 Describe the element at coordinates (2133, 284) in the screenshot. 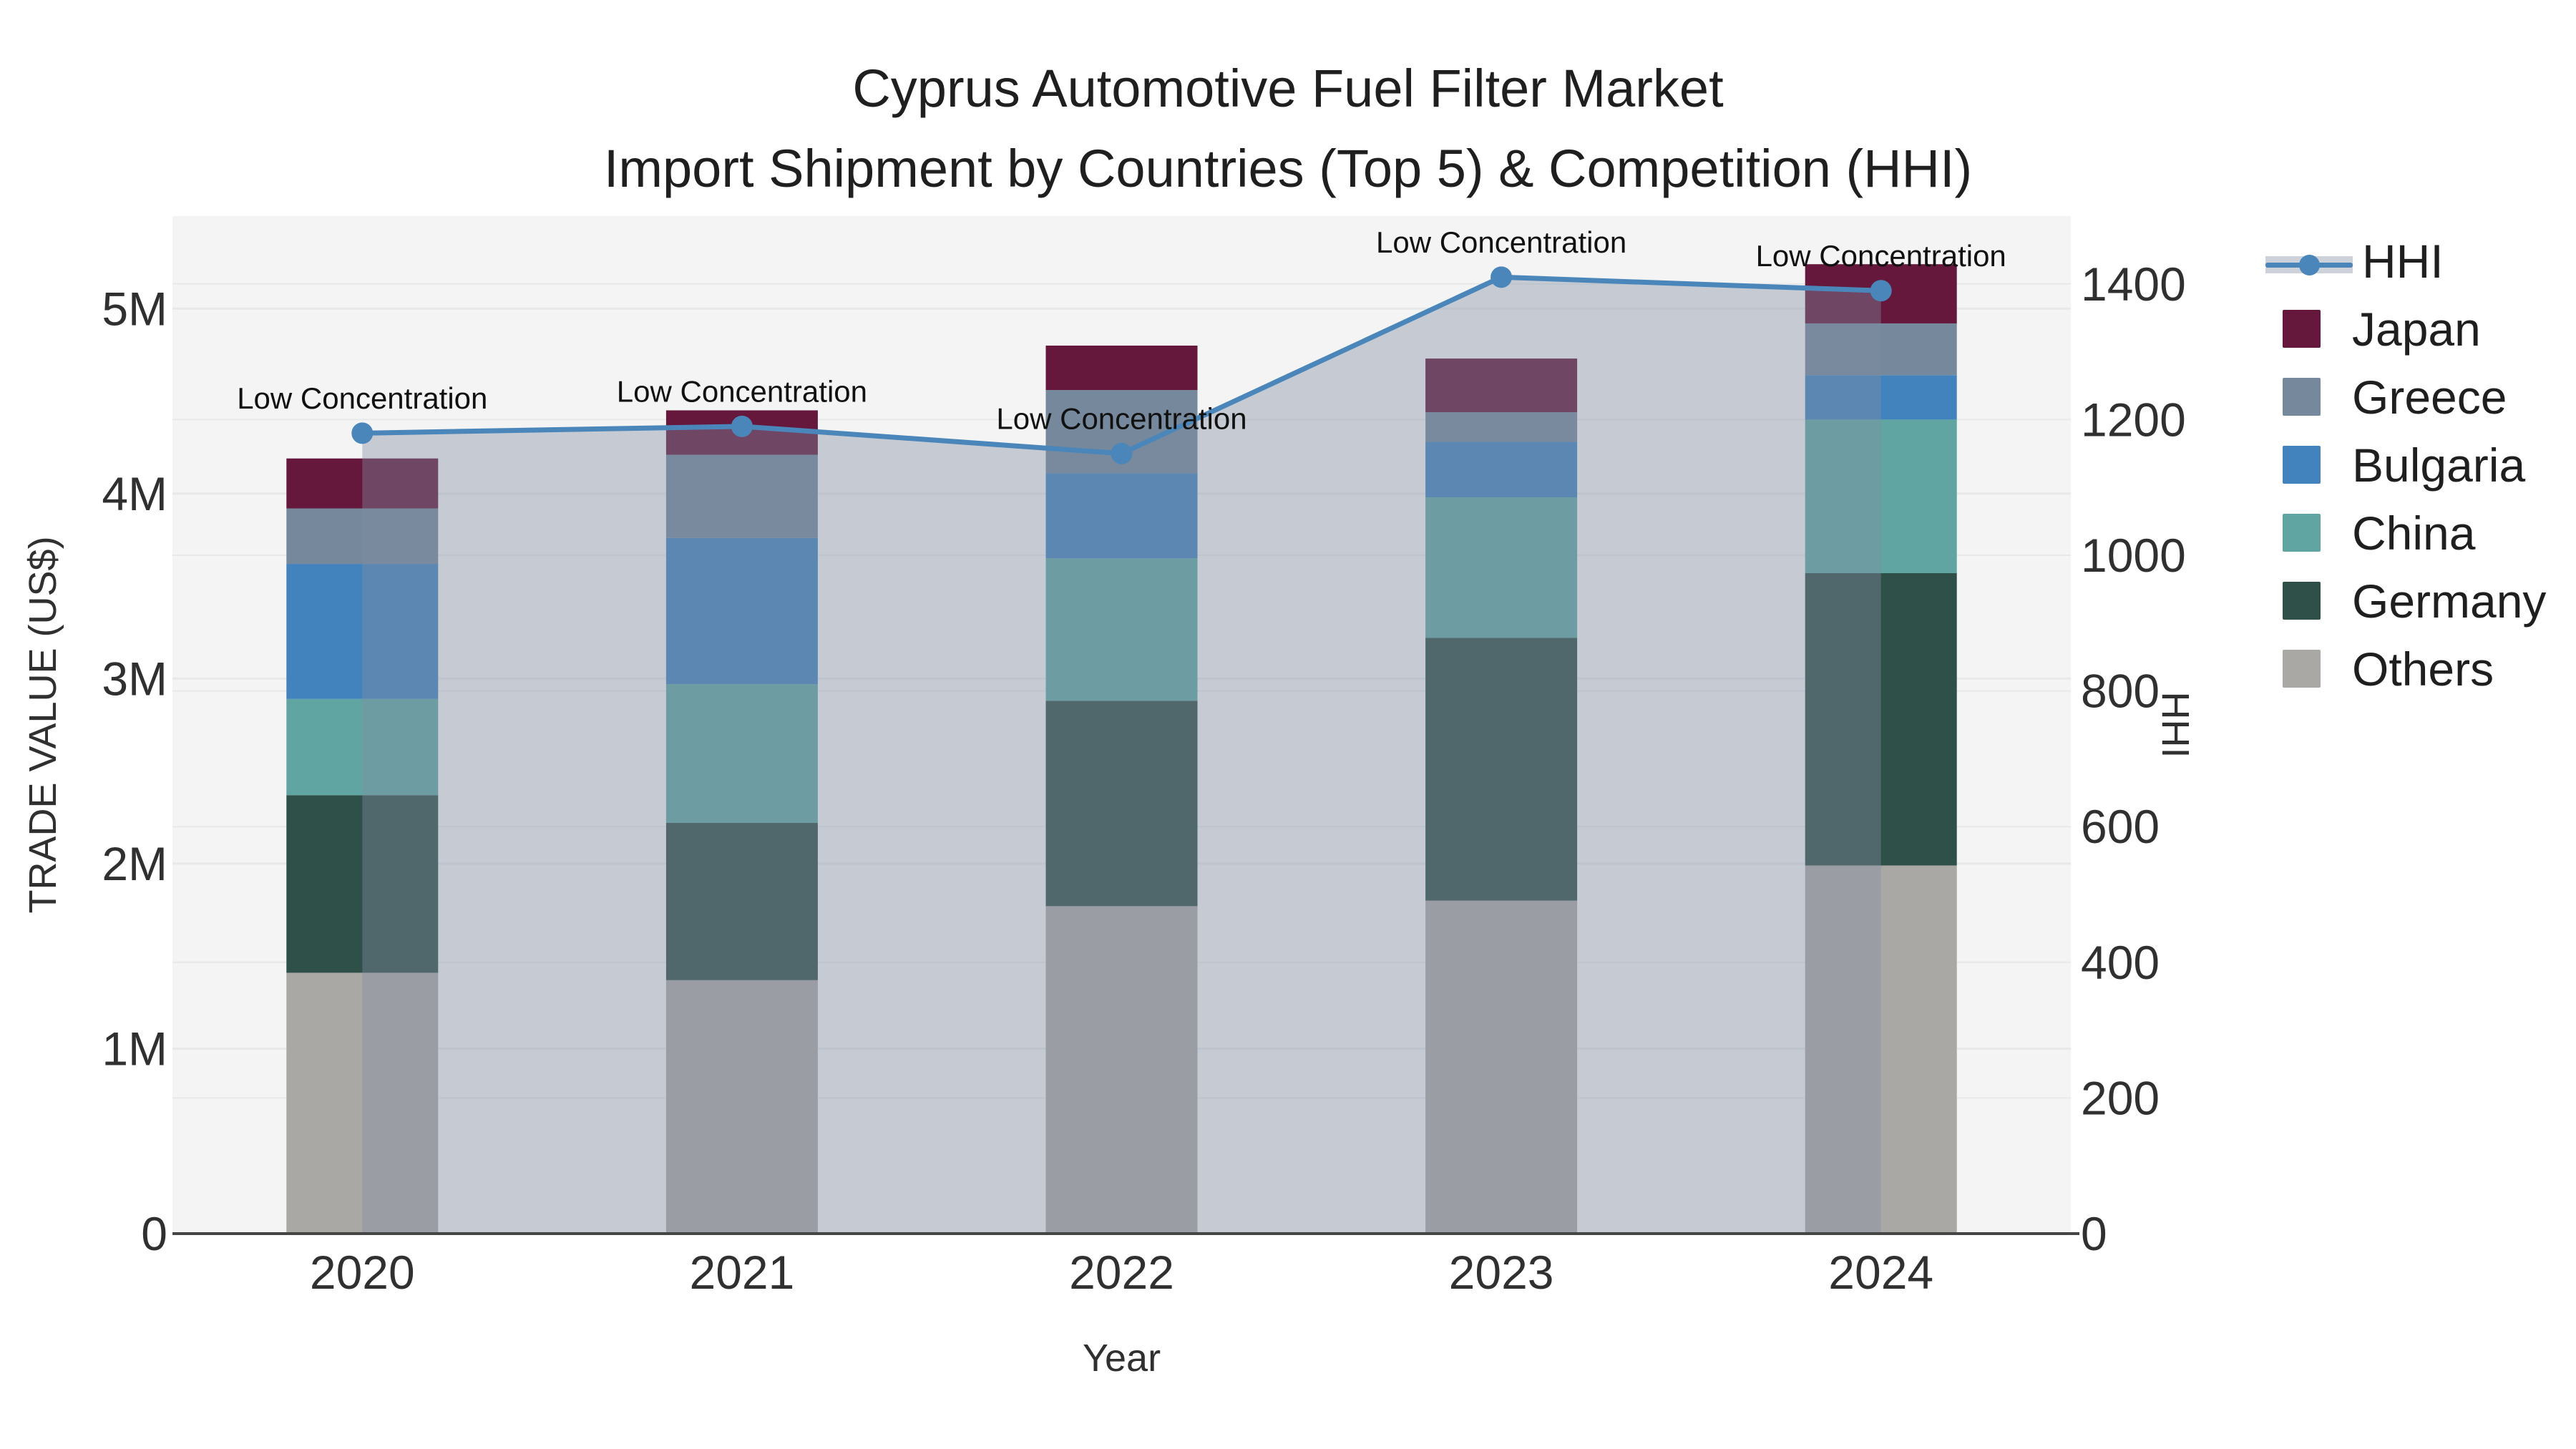

I see `y-right-tick-1400: 1400` at that location.